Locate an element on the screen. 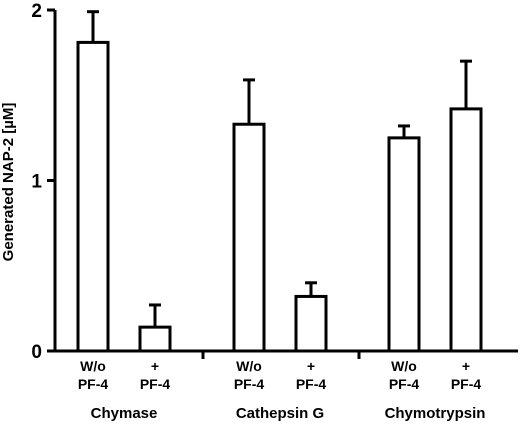 This screenshot has width=520, height=426. y-tick-label: 0 is located at coordinates (36, 352).